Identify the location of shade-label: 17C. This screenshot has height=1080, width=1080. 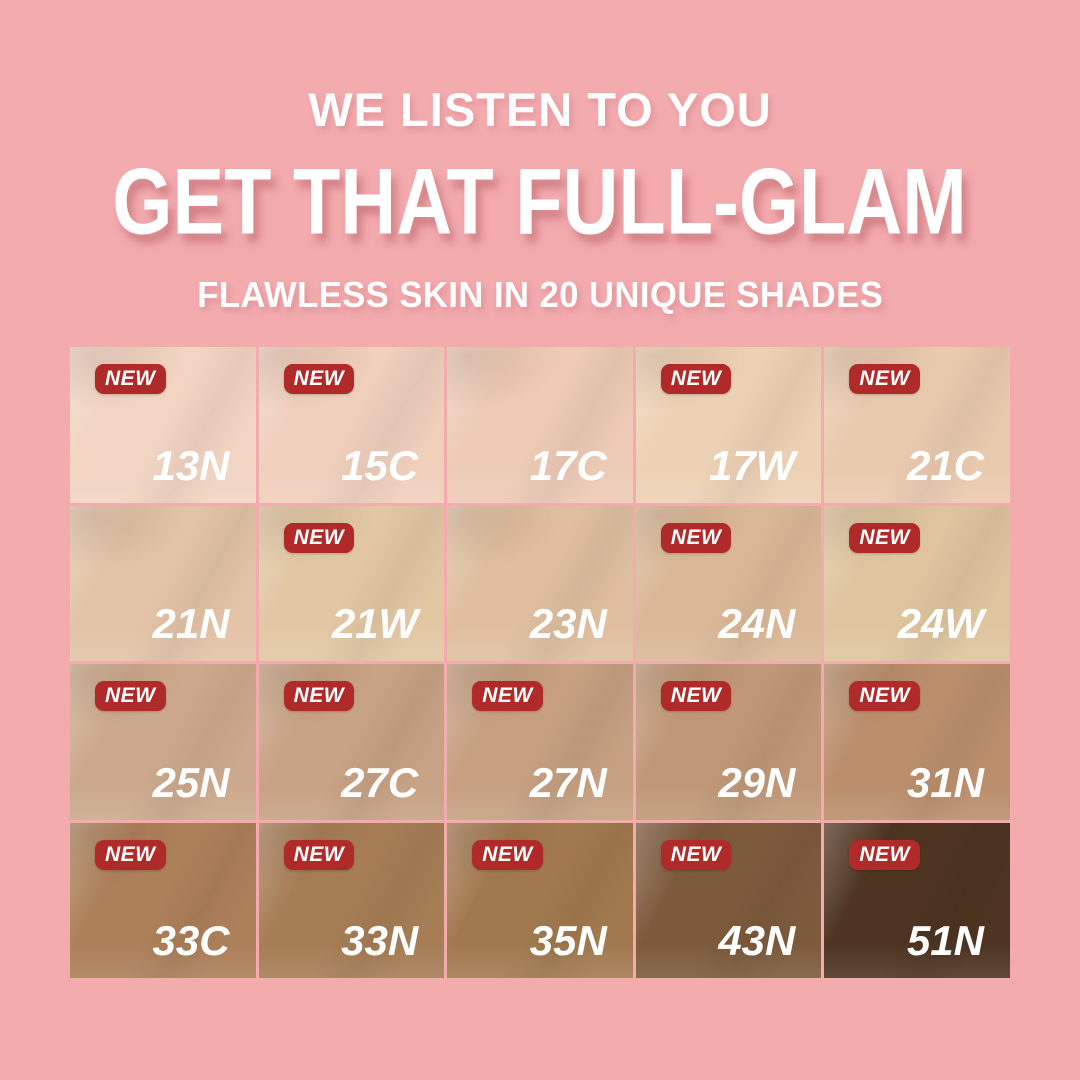
(568, 465).